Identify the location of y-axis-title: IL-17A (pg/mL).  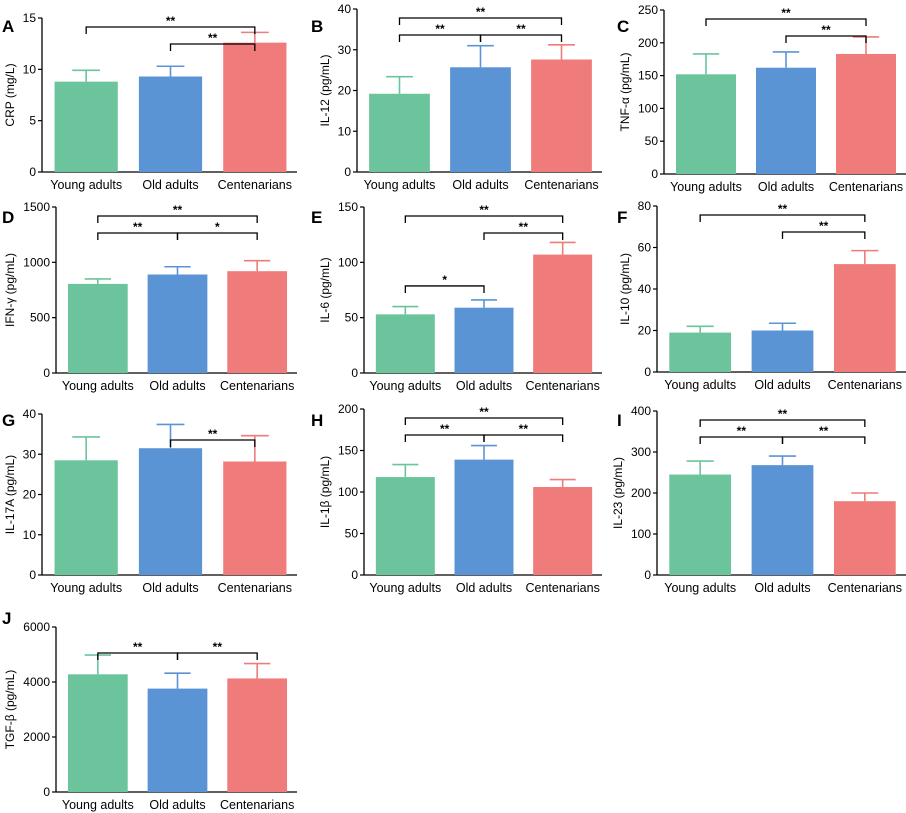
(10, 494).